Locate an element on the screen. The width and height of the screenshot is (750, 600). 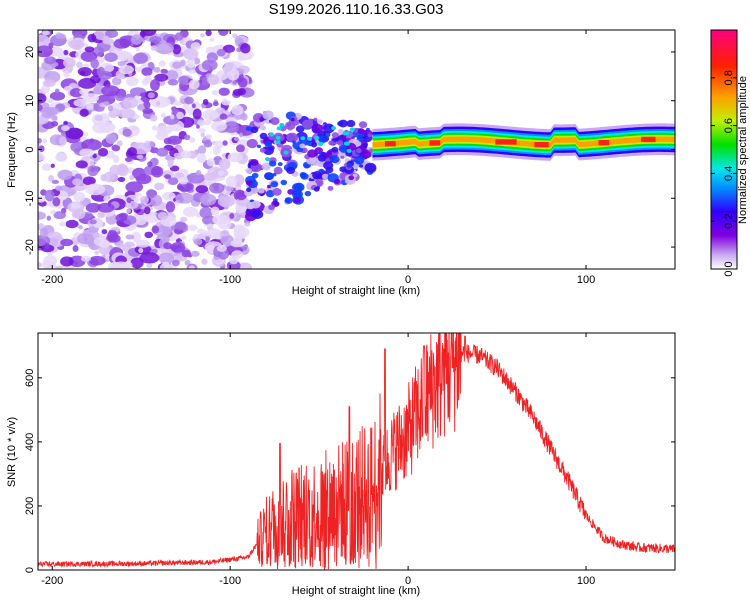
signal-band-peak is located at coordinates (390, 144).